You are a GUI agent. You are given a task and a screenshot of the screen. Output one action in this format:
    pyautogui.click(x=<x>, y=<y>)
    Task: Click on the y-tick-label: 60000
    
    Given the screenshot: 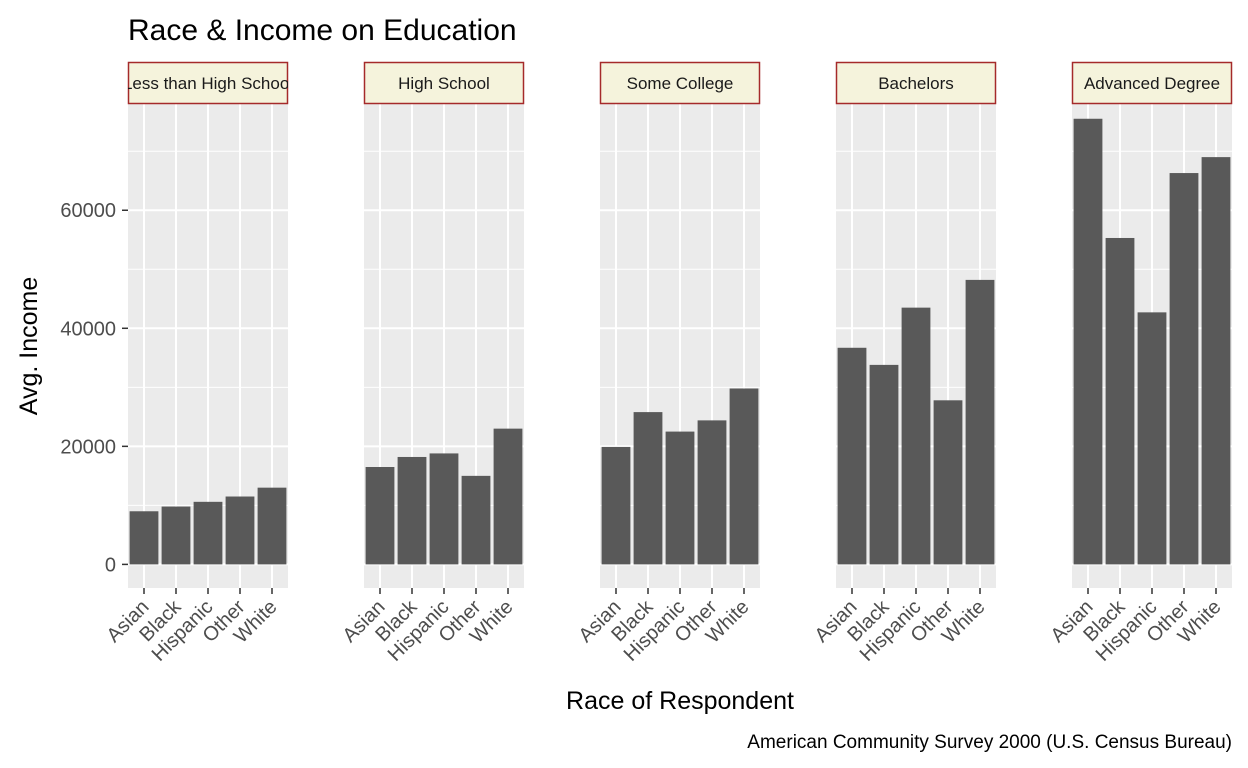 What is the action you would take?
    pyautogui.click(x=88, y=211)
    